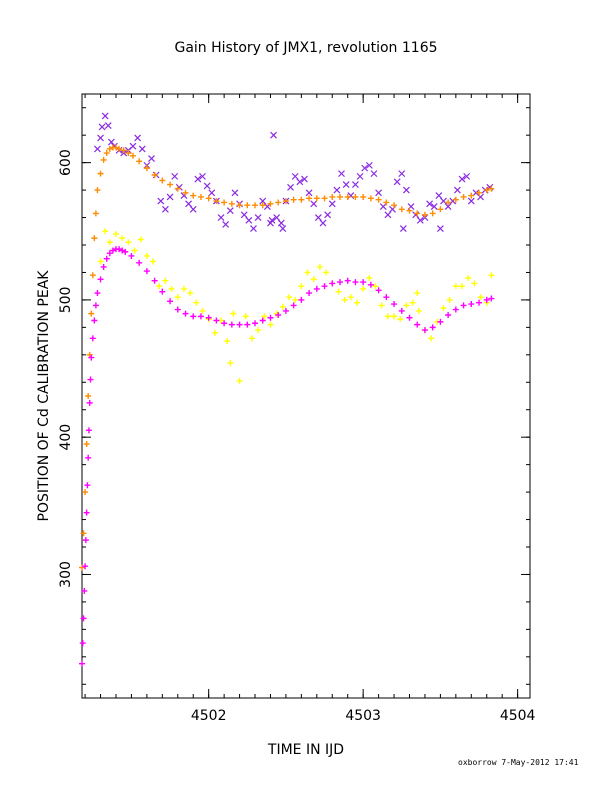 The height and width of the screenshot is (792, 612). I want to click on x-tick-label: 4504, so click(518, 716).